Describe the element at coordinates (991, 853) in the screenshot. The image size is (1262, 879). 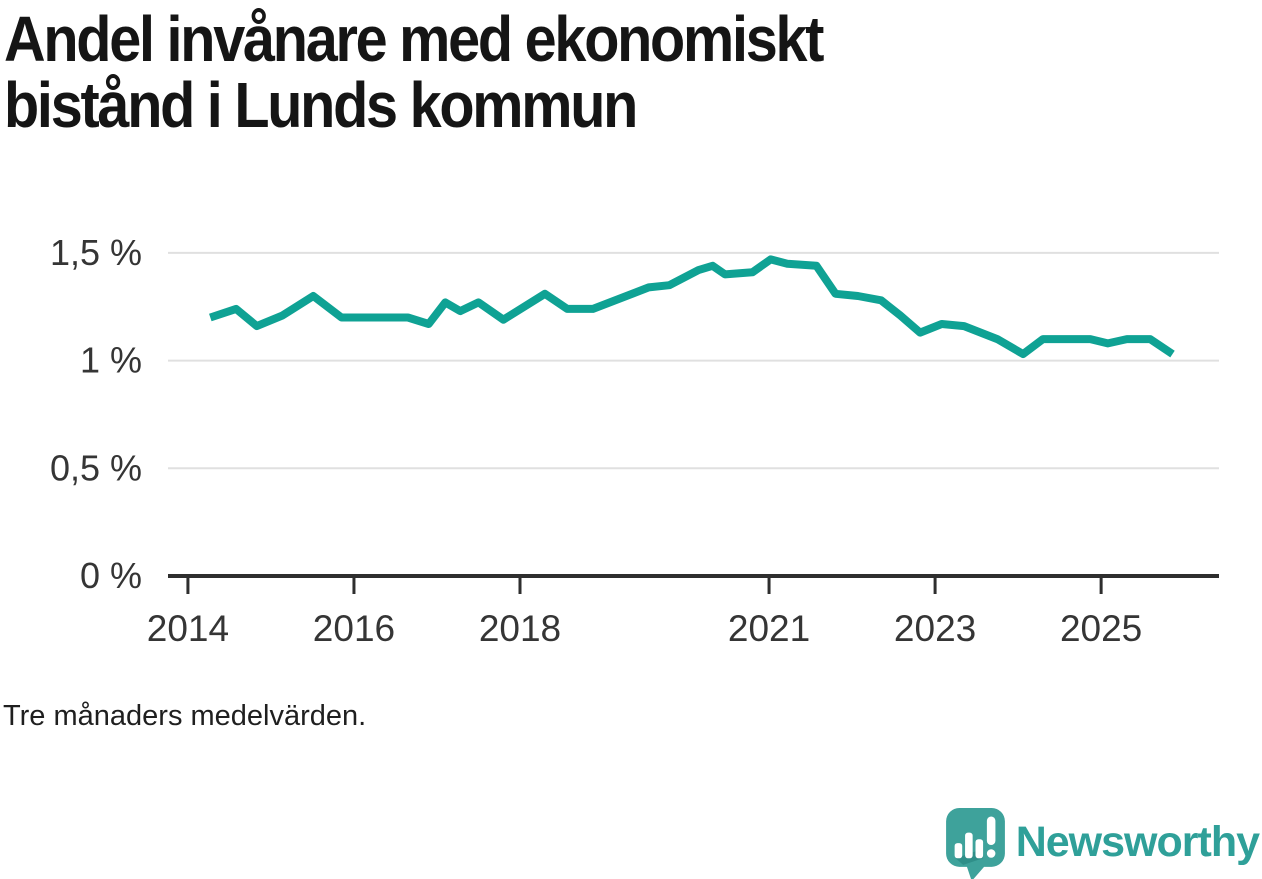
I see `exclamation-dot` at that location.